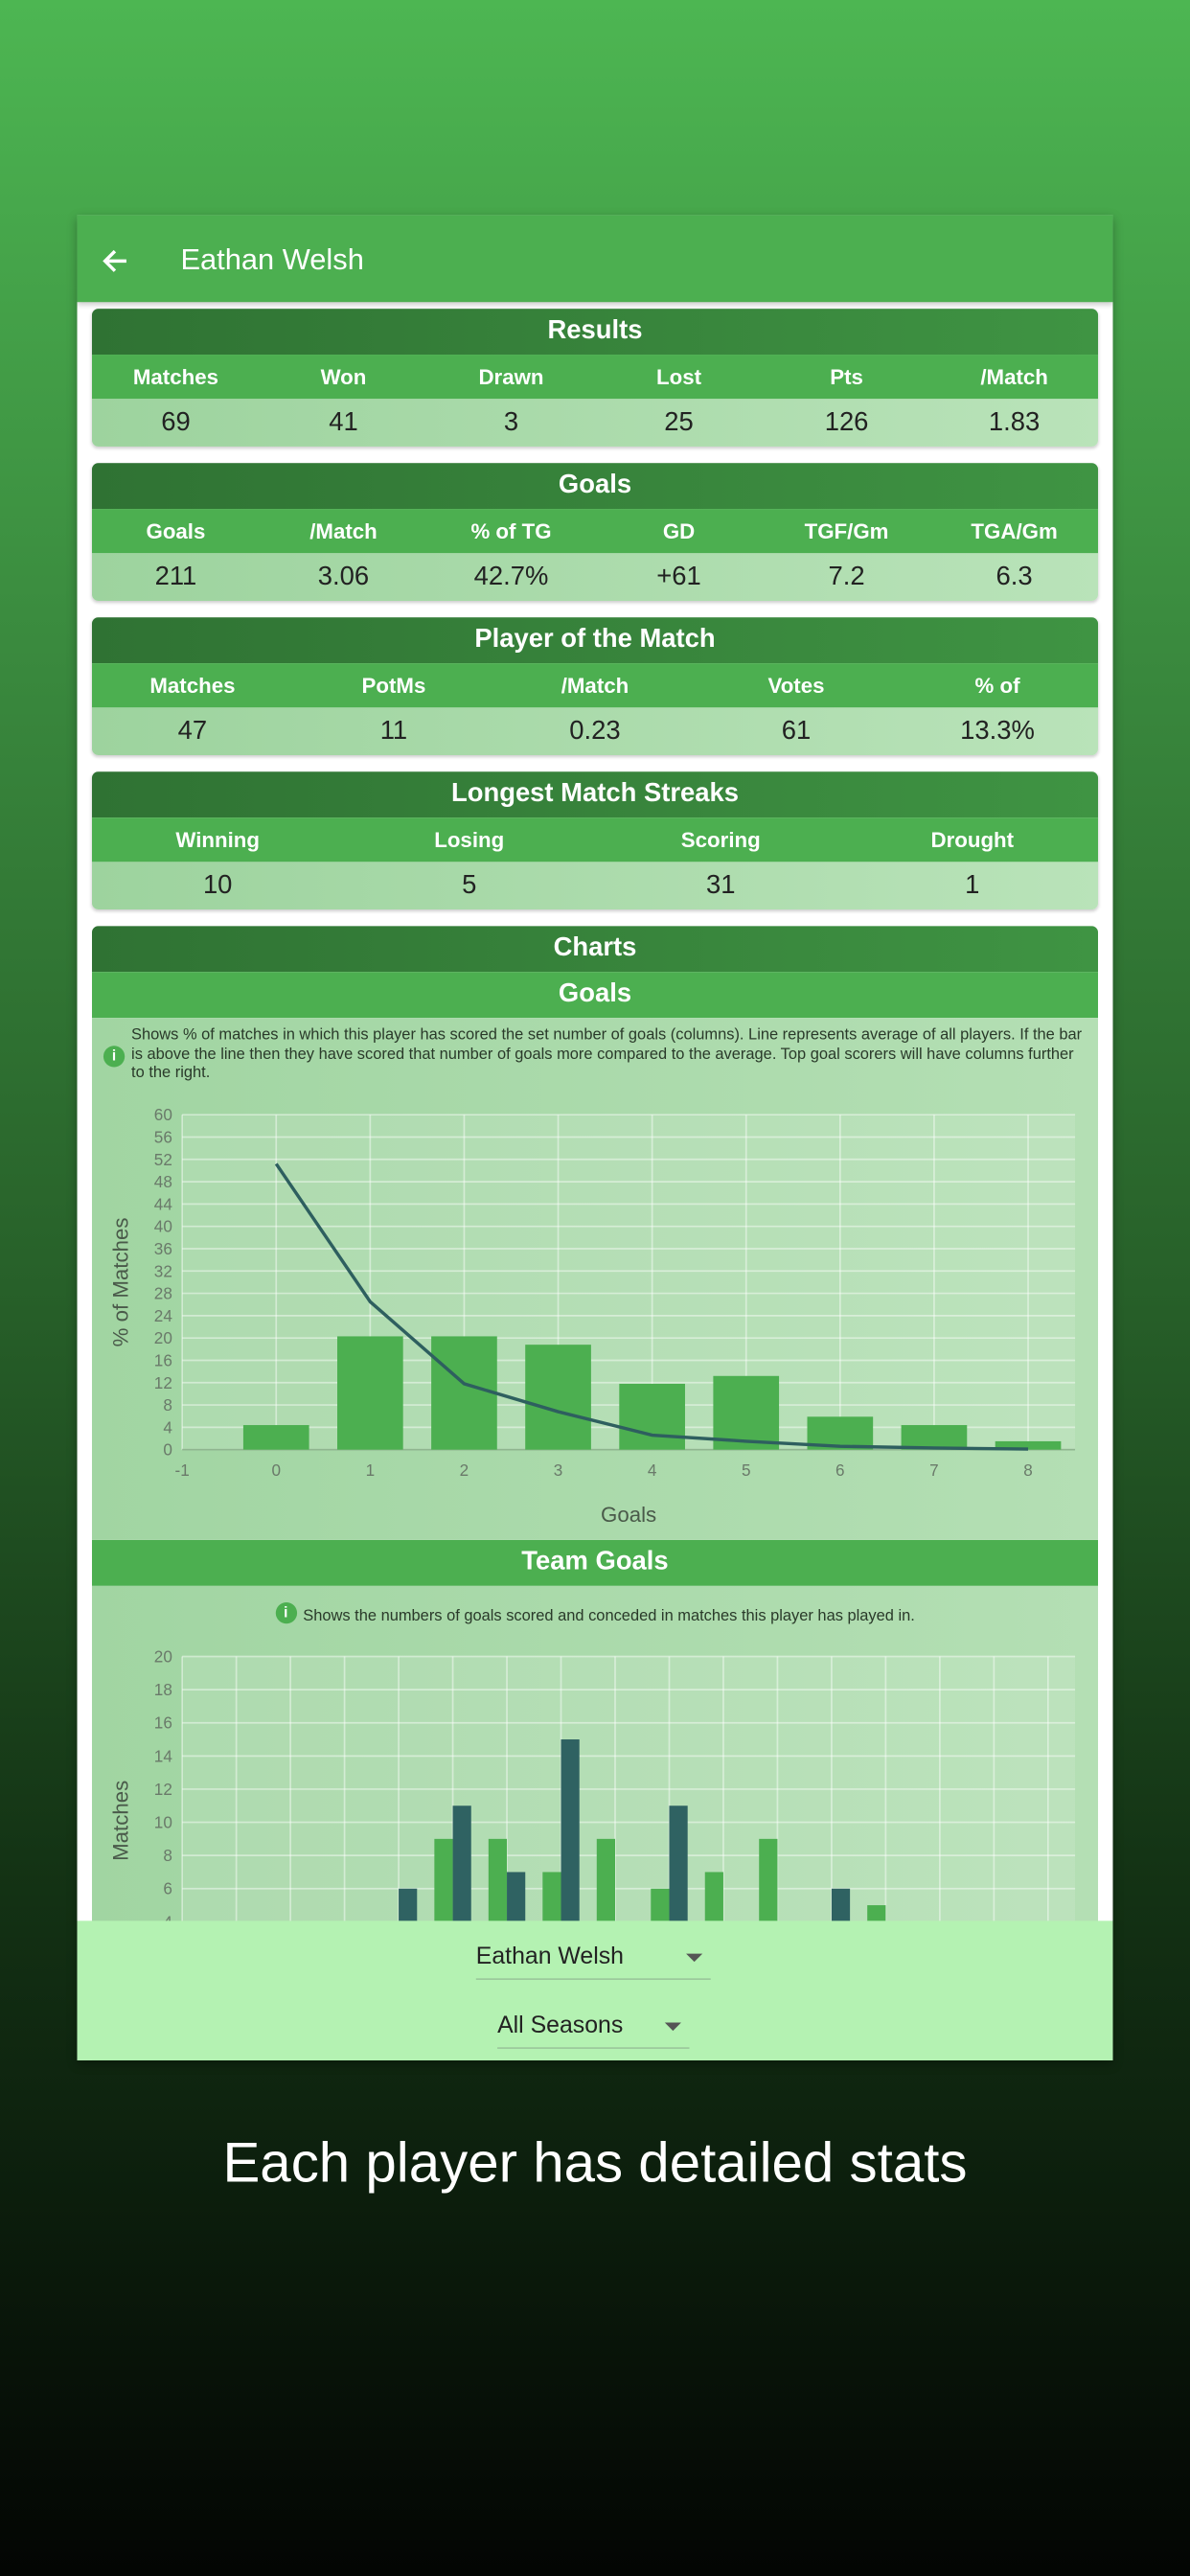 This screenshot has height=2576, width=1190. I want to click on y-tick-label: 24, so click(163, 1315).